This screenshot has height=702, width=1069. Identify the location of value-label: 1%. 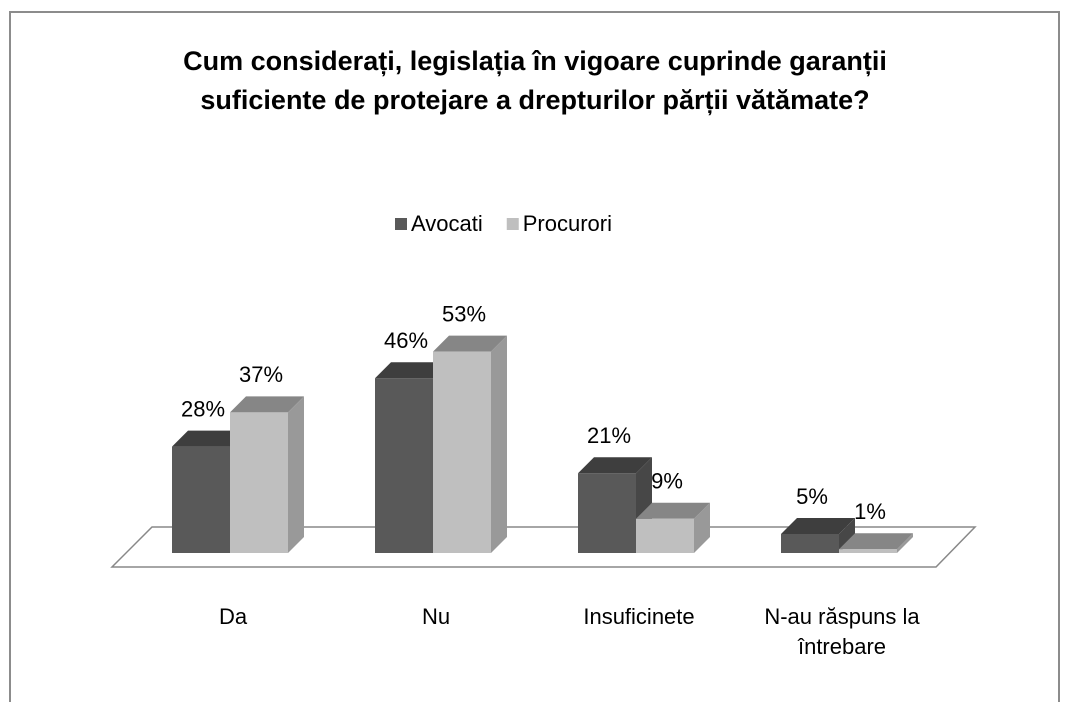
(870, 511).